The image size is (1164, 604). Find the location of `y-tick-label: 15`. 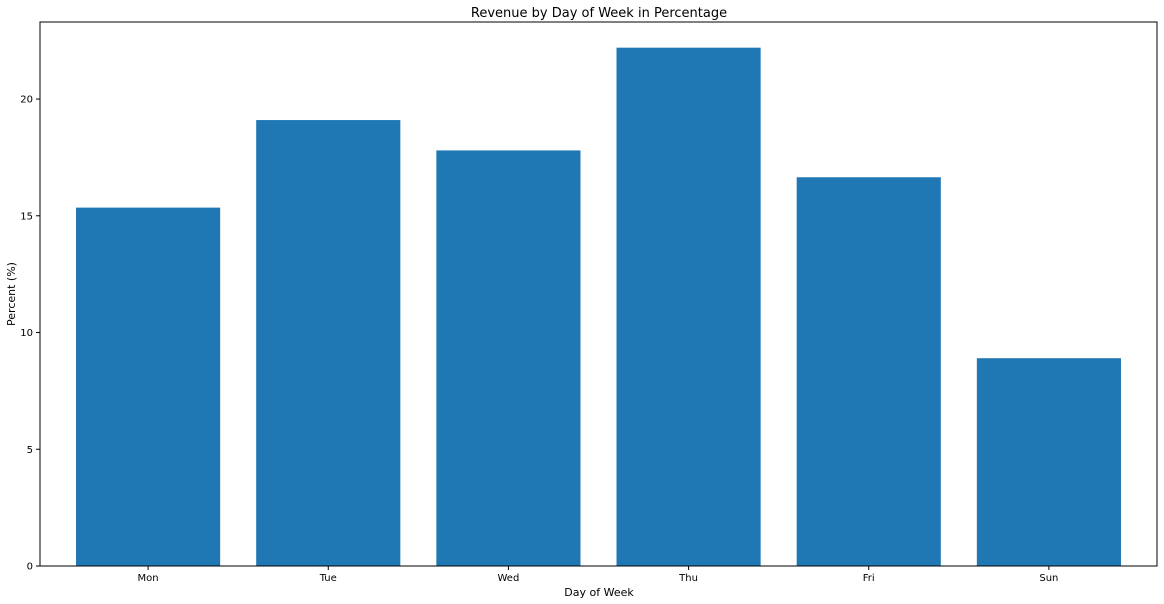

y-tick-label: 15 is located at coordinates (26, 216).